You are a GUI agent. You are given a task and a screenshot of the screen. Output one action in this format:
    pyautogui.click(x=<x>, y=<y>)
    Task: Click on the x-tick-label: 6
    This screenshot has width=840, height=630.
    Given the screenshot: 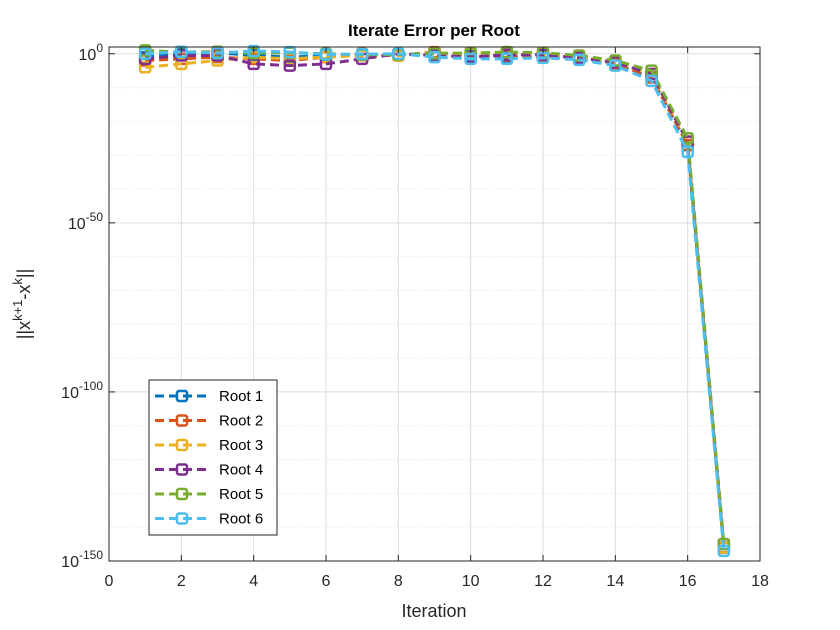 What is the action you would take?
    pyautogui.click(x=326, y=581)
    